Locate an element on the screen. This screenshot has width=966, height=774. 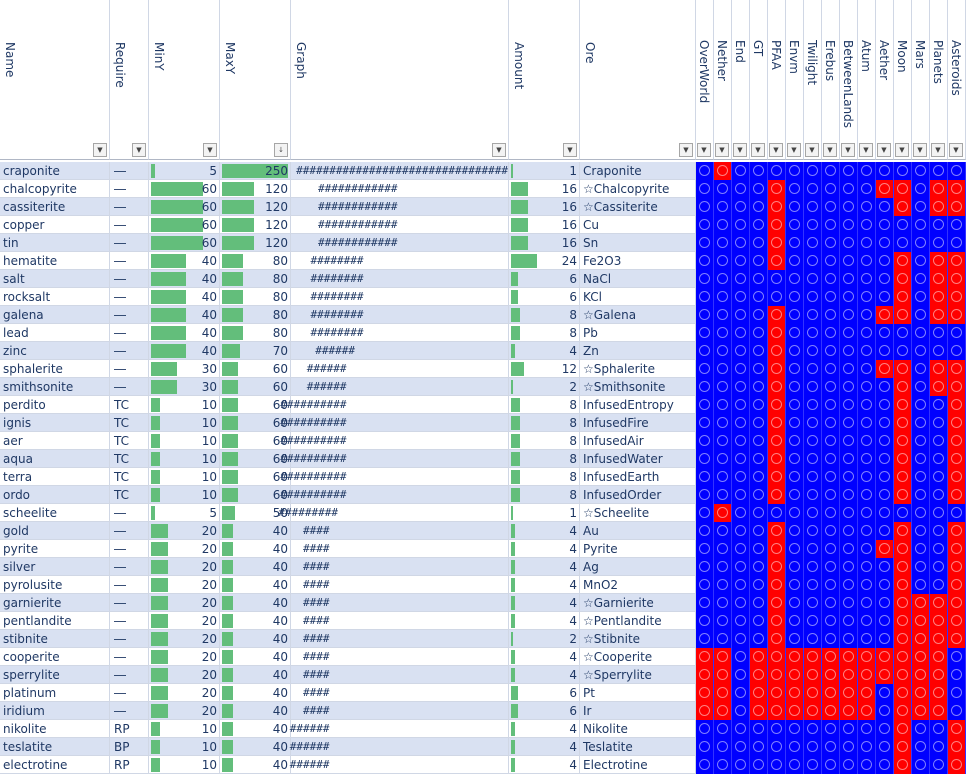
column-header-dimension: Asteroids ▼ is located at coordinates (957, 80).